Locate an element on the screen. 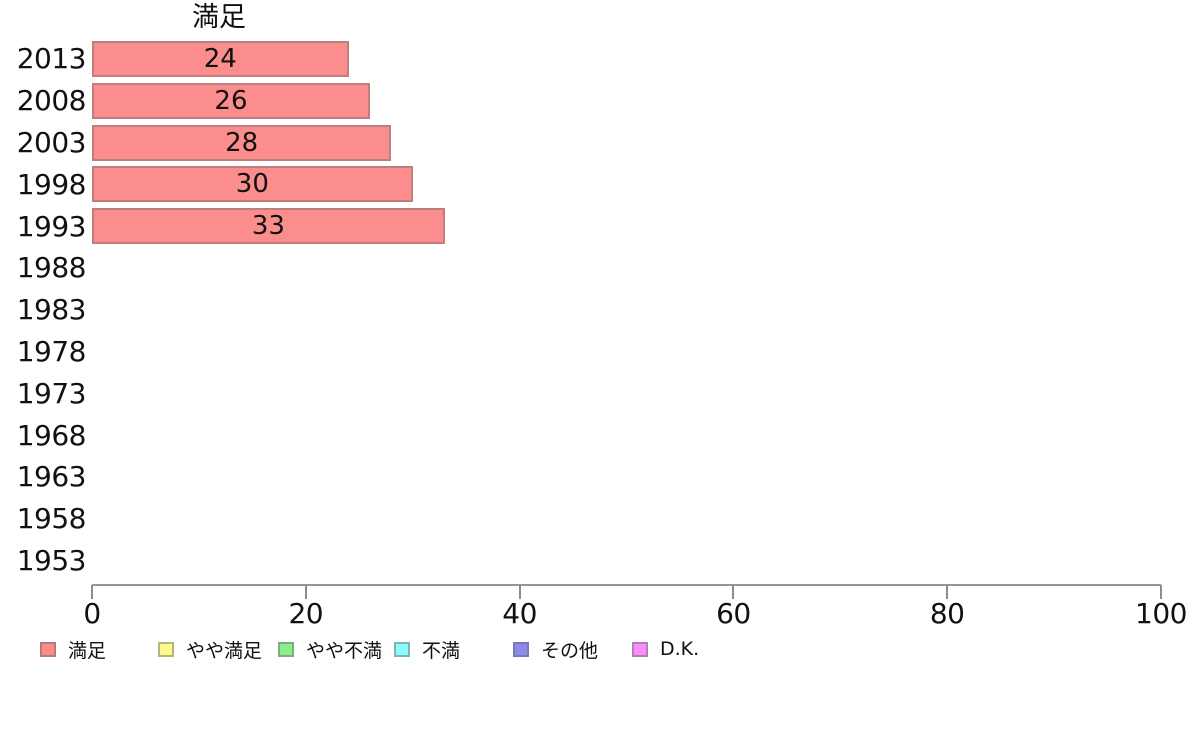 The image size is (1188, 736). chart-row: 2003 28 is located at coordinates (594, 143).